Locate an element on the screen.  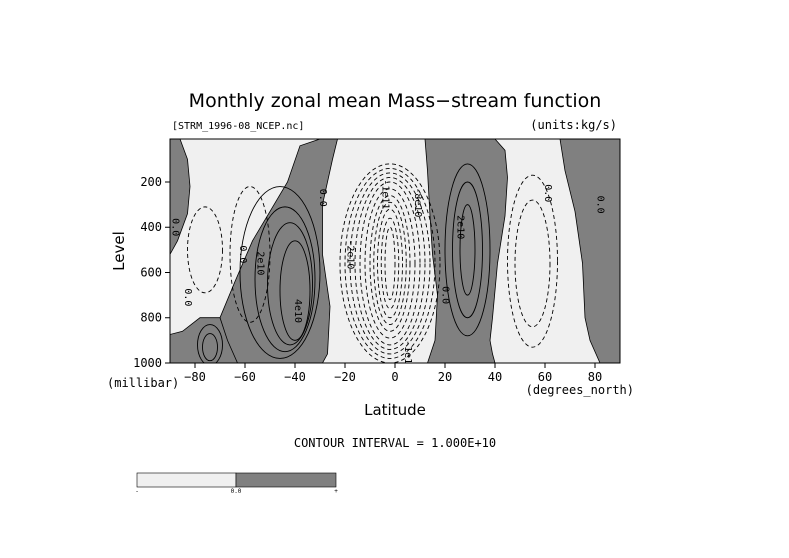
y-tick-label: 200 is located at coordinates (151, 182).